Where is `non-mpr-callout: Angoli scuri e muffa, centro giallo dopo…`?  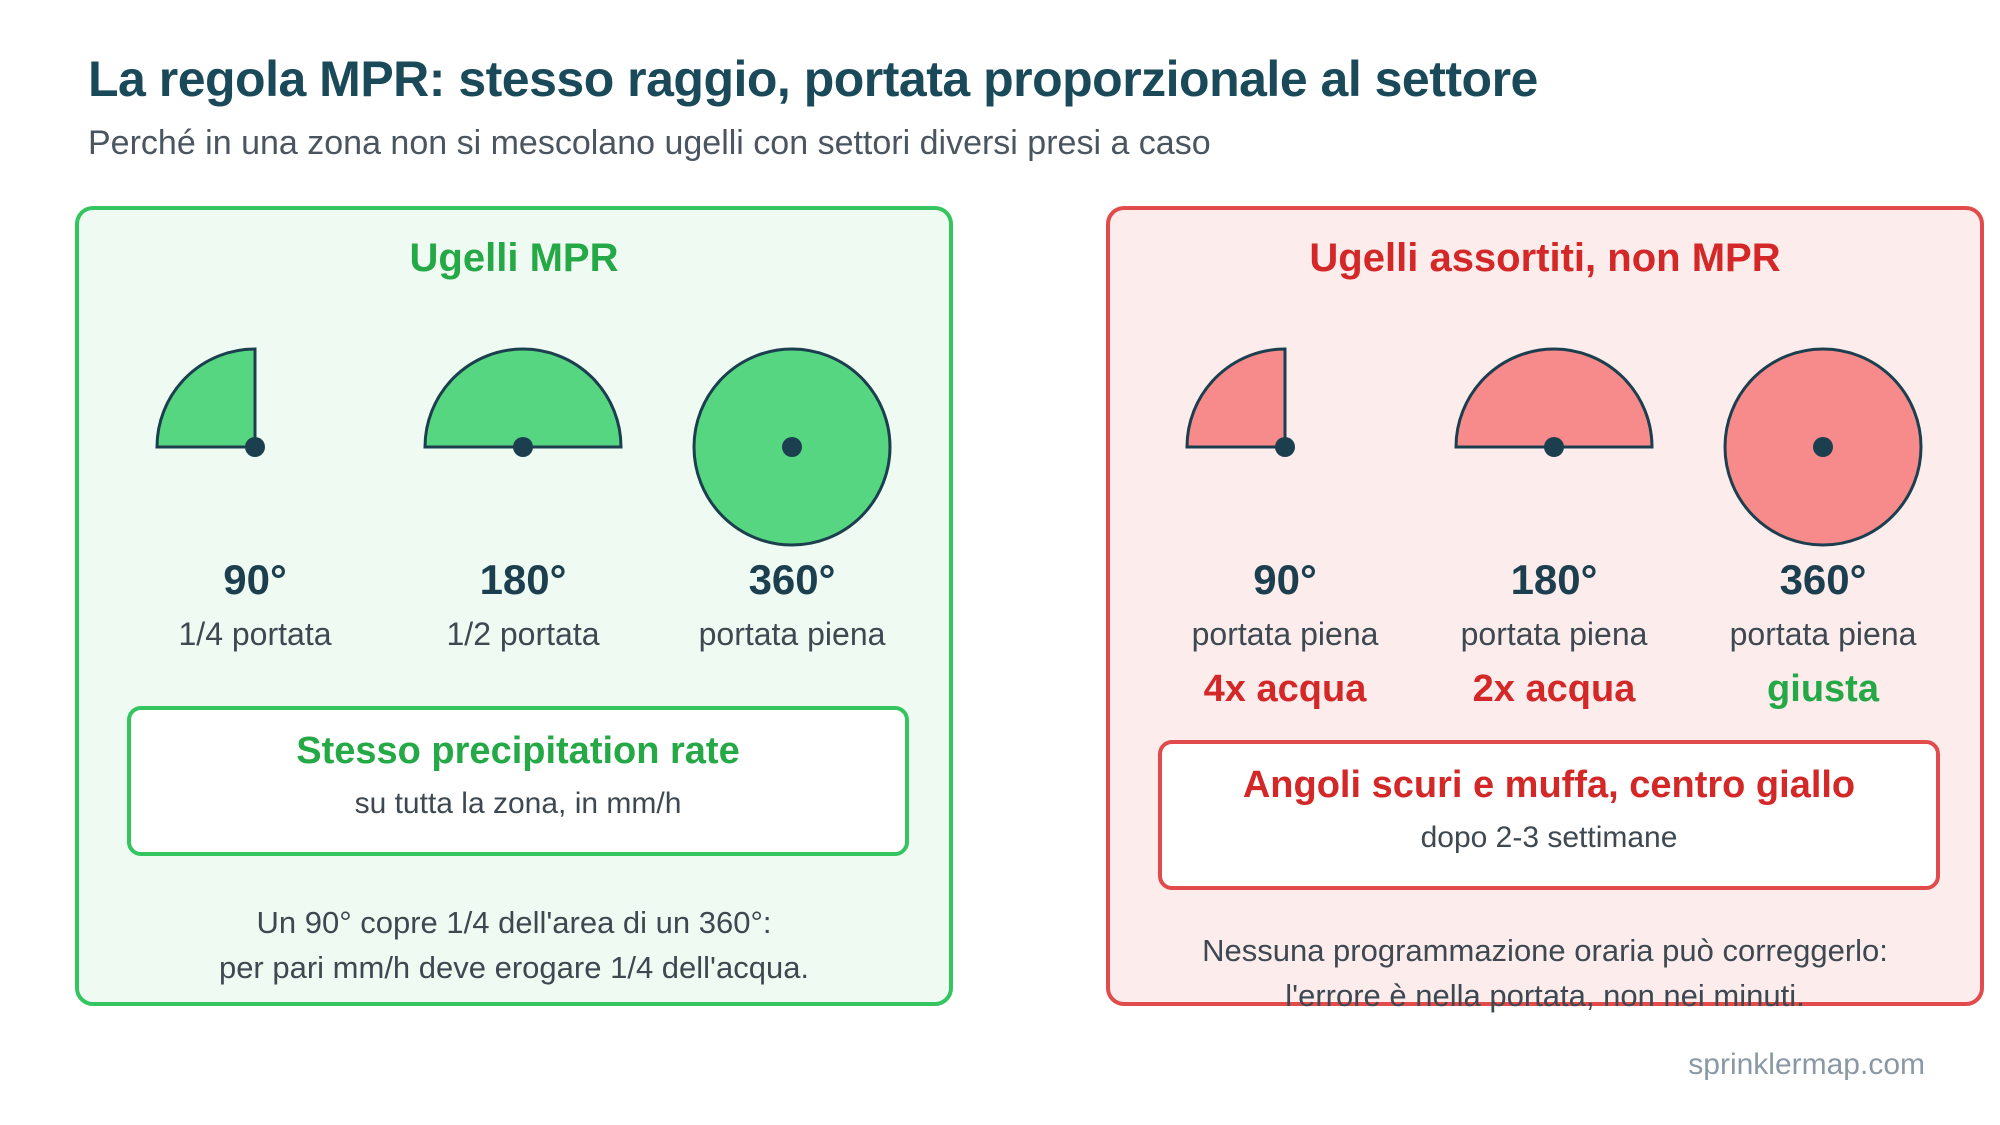
non-mpr-callout: Angoli scuri e muffa, centro giallo dopo… is located at coordinates (1549, 815).